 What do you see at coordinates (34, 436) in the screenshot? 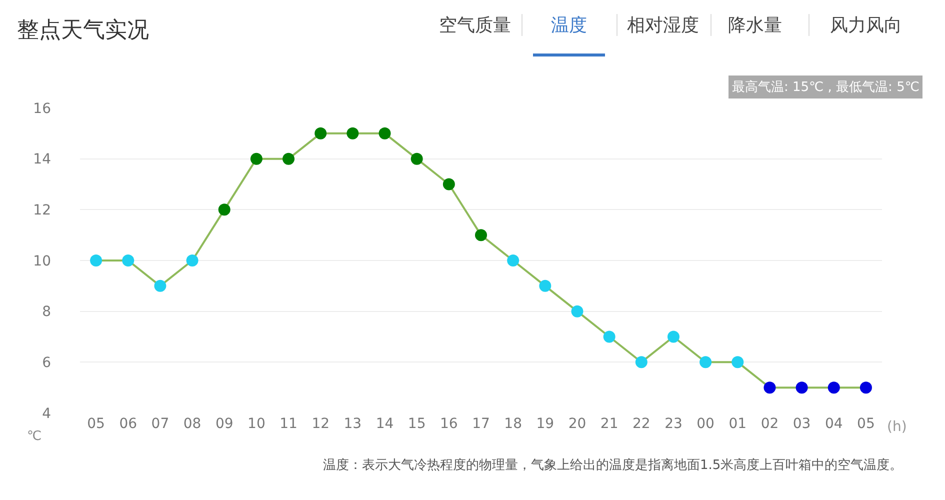
I see `y-axis-title: ℃` at bounding box center [34, 436].